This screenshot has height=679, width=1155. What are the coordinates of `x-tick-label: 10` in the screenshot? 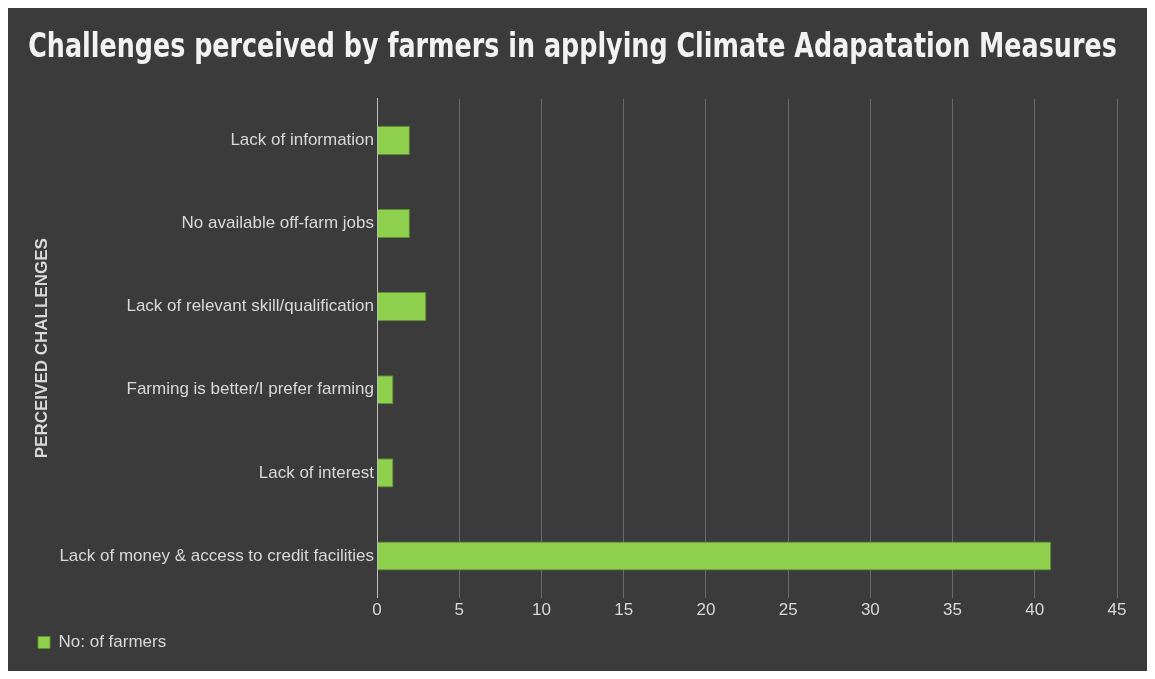 It's located at (541, 610).